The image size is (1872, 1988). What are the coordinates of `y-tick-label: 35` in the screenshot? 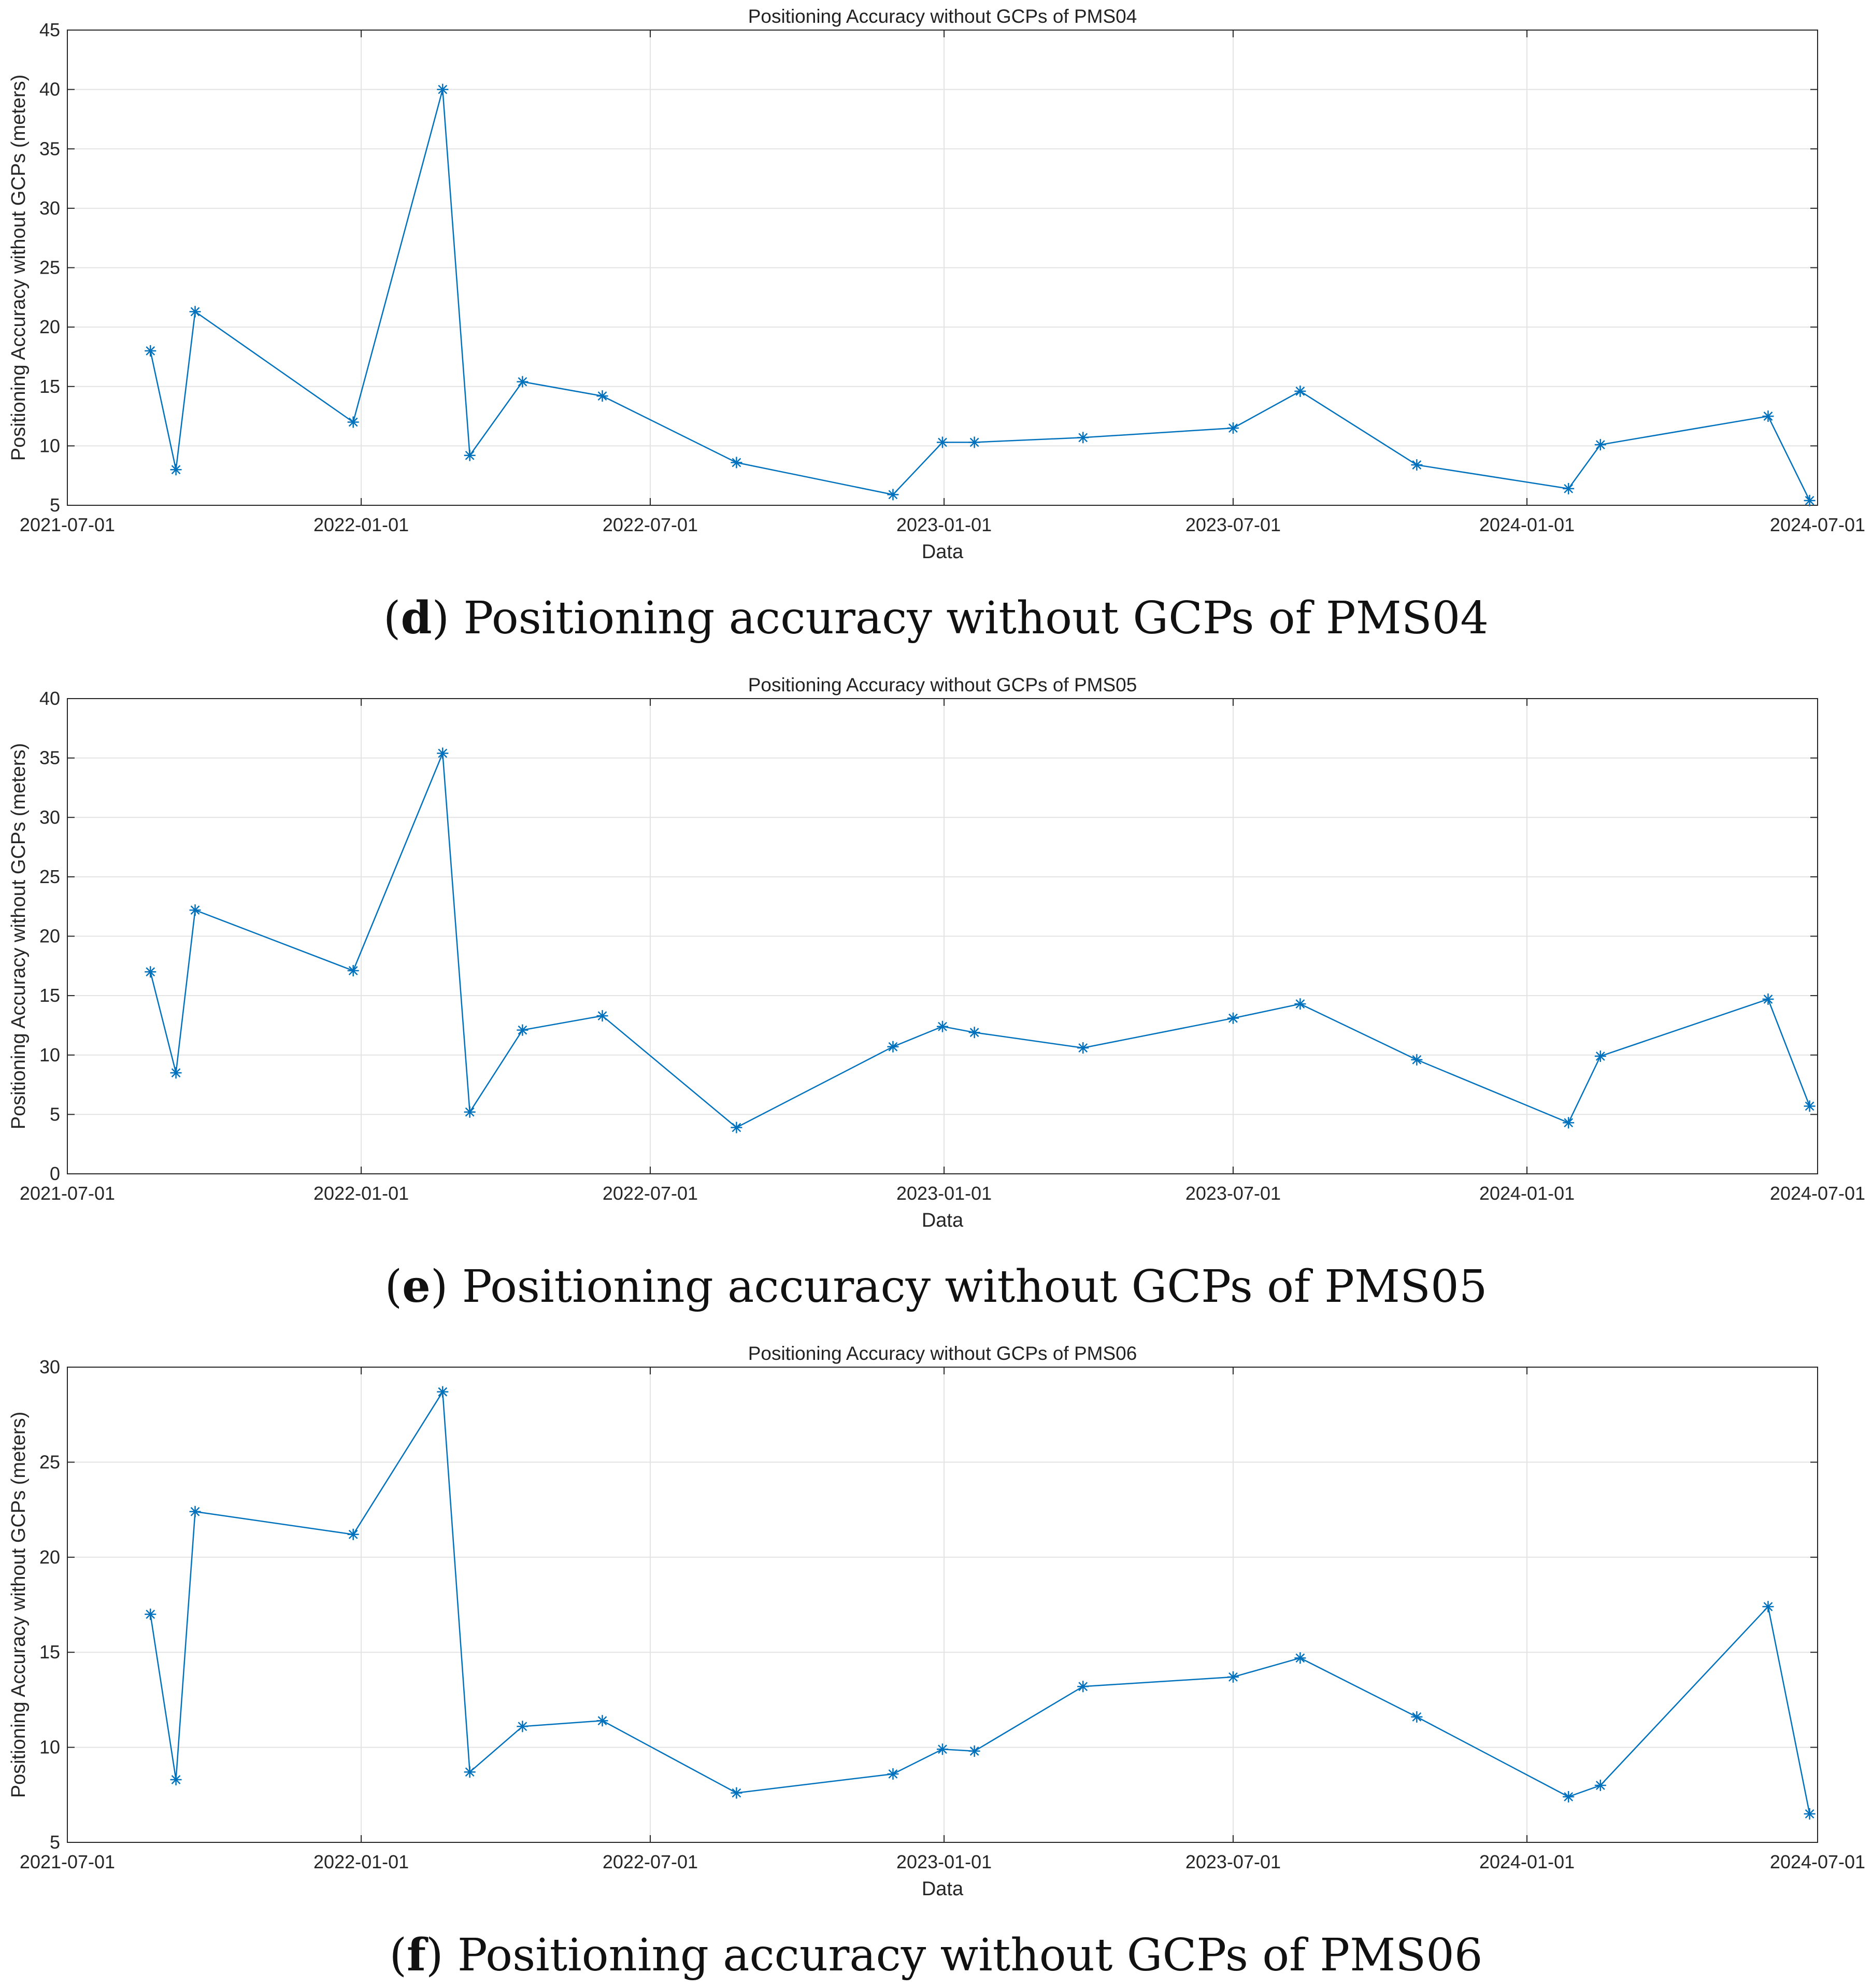 It's located at (49, 149).